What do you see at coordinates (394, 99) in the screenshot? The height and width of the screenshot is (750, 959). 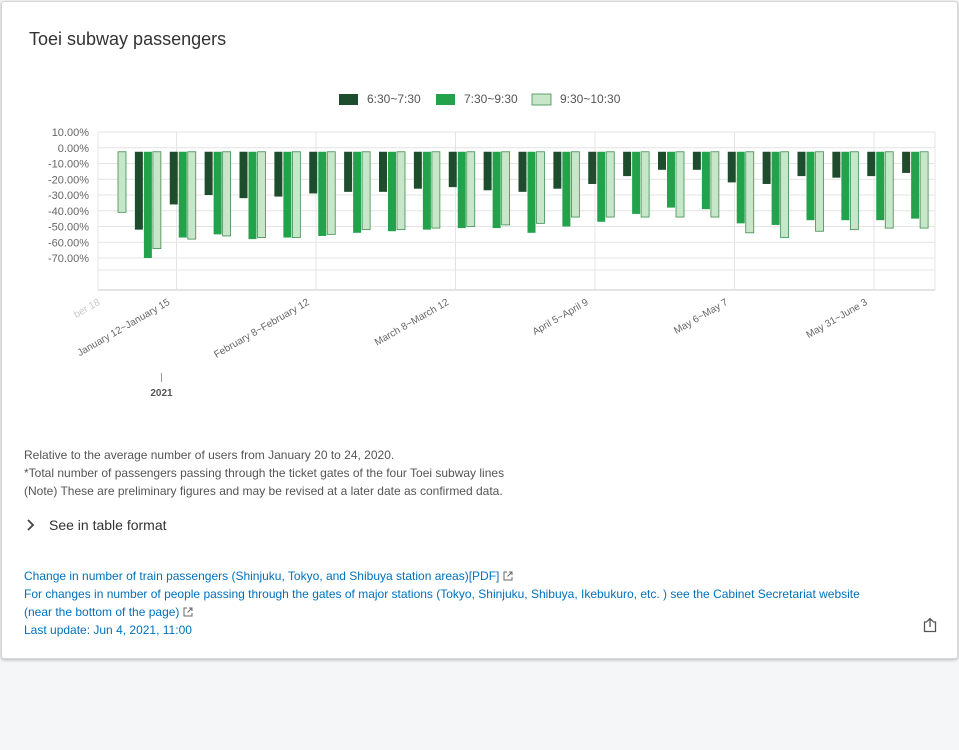 I see `legend-label-series1: 6:30~7:30` at bounding box center [394, 99].